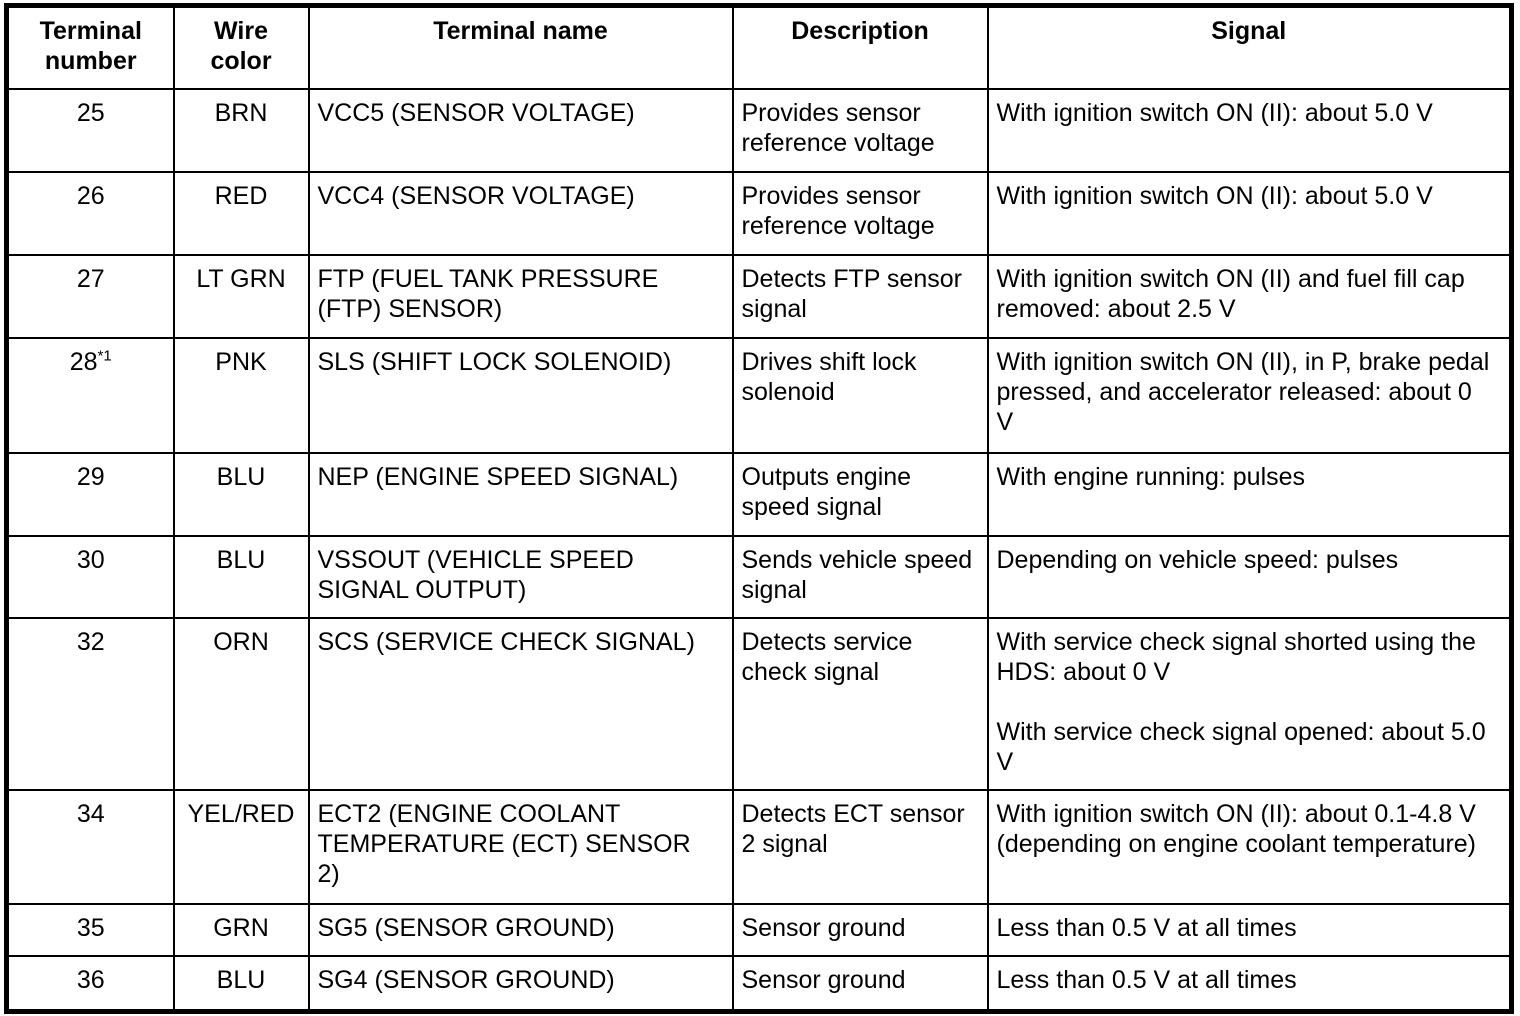  I want to click on cell-wire-color: PNK, so click(241, 395).